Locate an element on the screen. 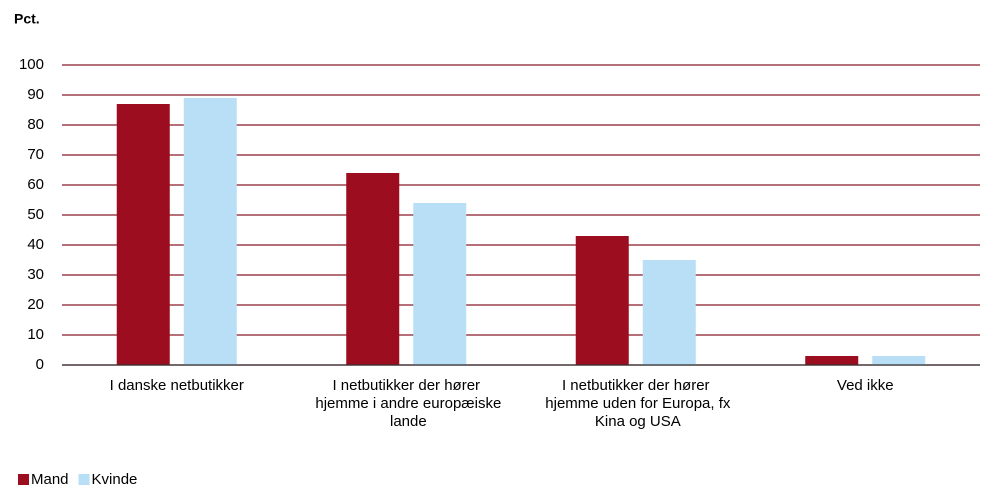 The image size is (994, 488). x-tick-label: Ved ikke is located at coordinates (865, 385).